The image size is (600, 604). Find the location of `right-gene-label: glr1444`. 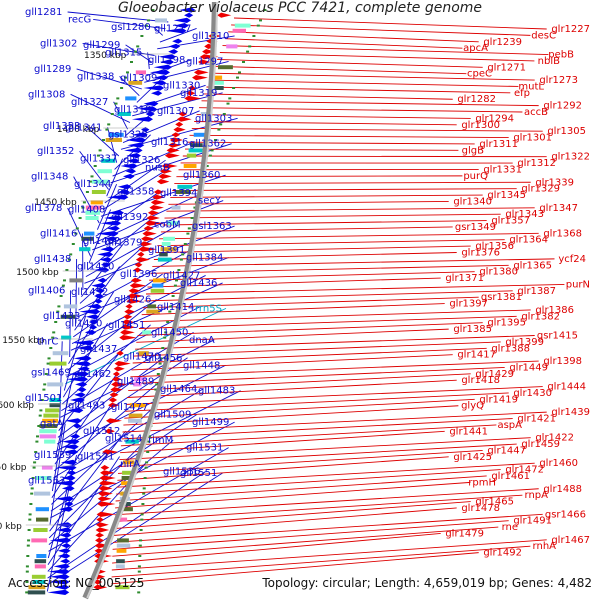

right-gene-label: glr1444 is located at coordinates (566, 387).